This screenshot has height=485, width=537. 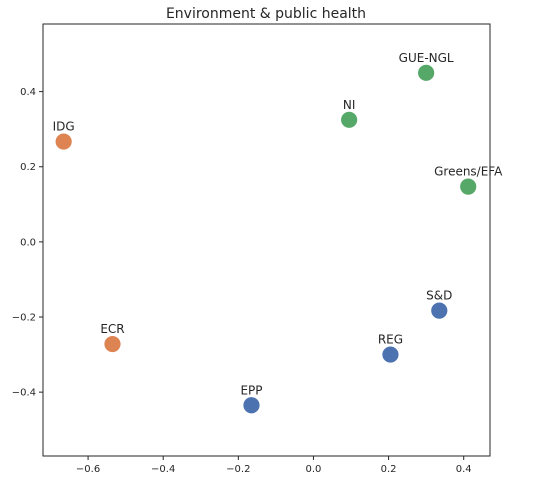 What do you see at coordinates (64, 127) in the screenshot?
I see `point-label: IDG` at bounding box center [64, 127].